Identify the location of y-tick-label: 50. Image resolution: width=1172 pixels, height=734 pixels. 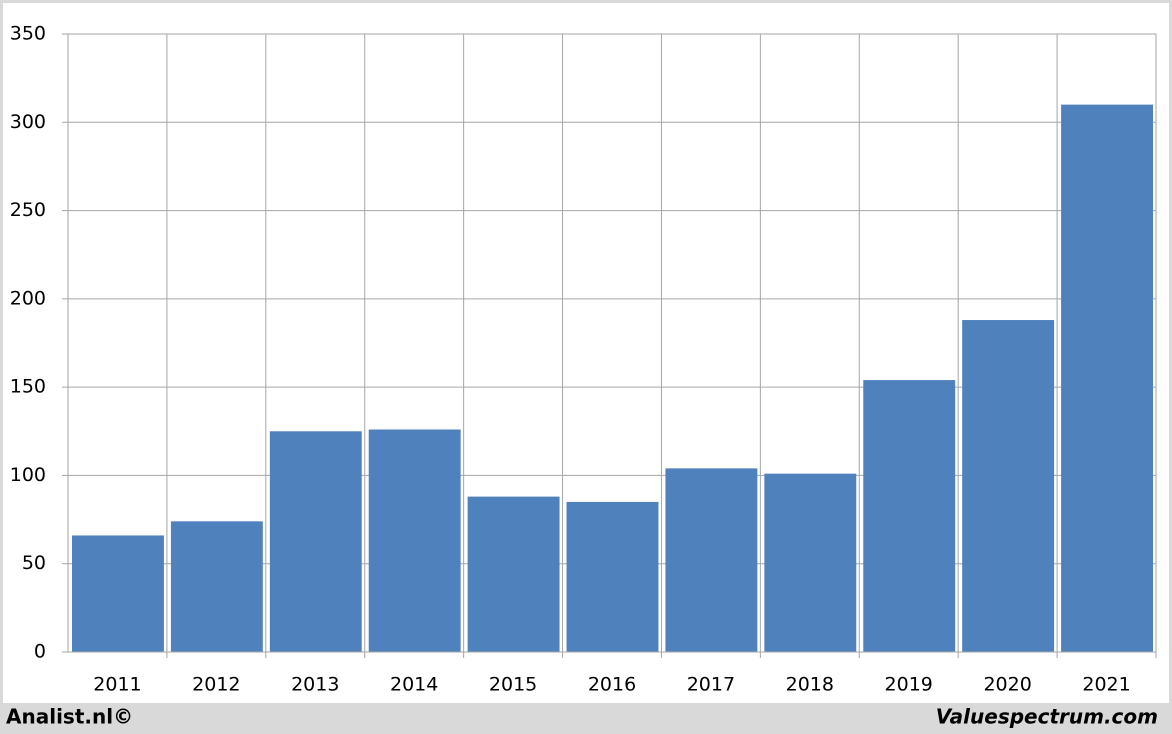
(34, 563).